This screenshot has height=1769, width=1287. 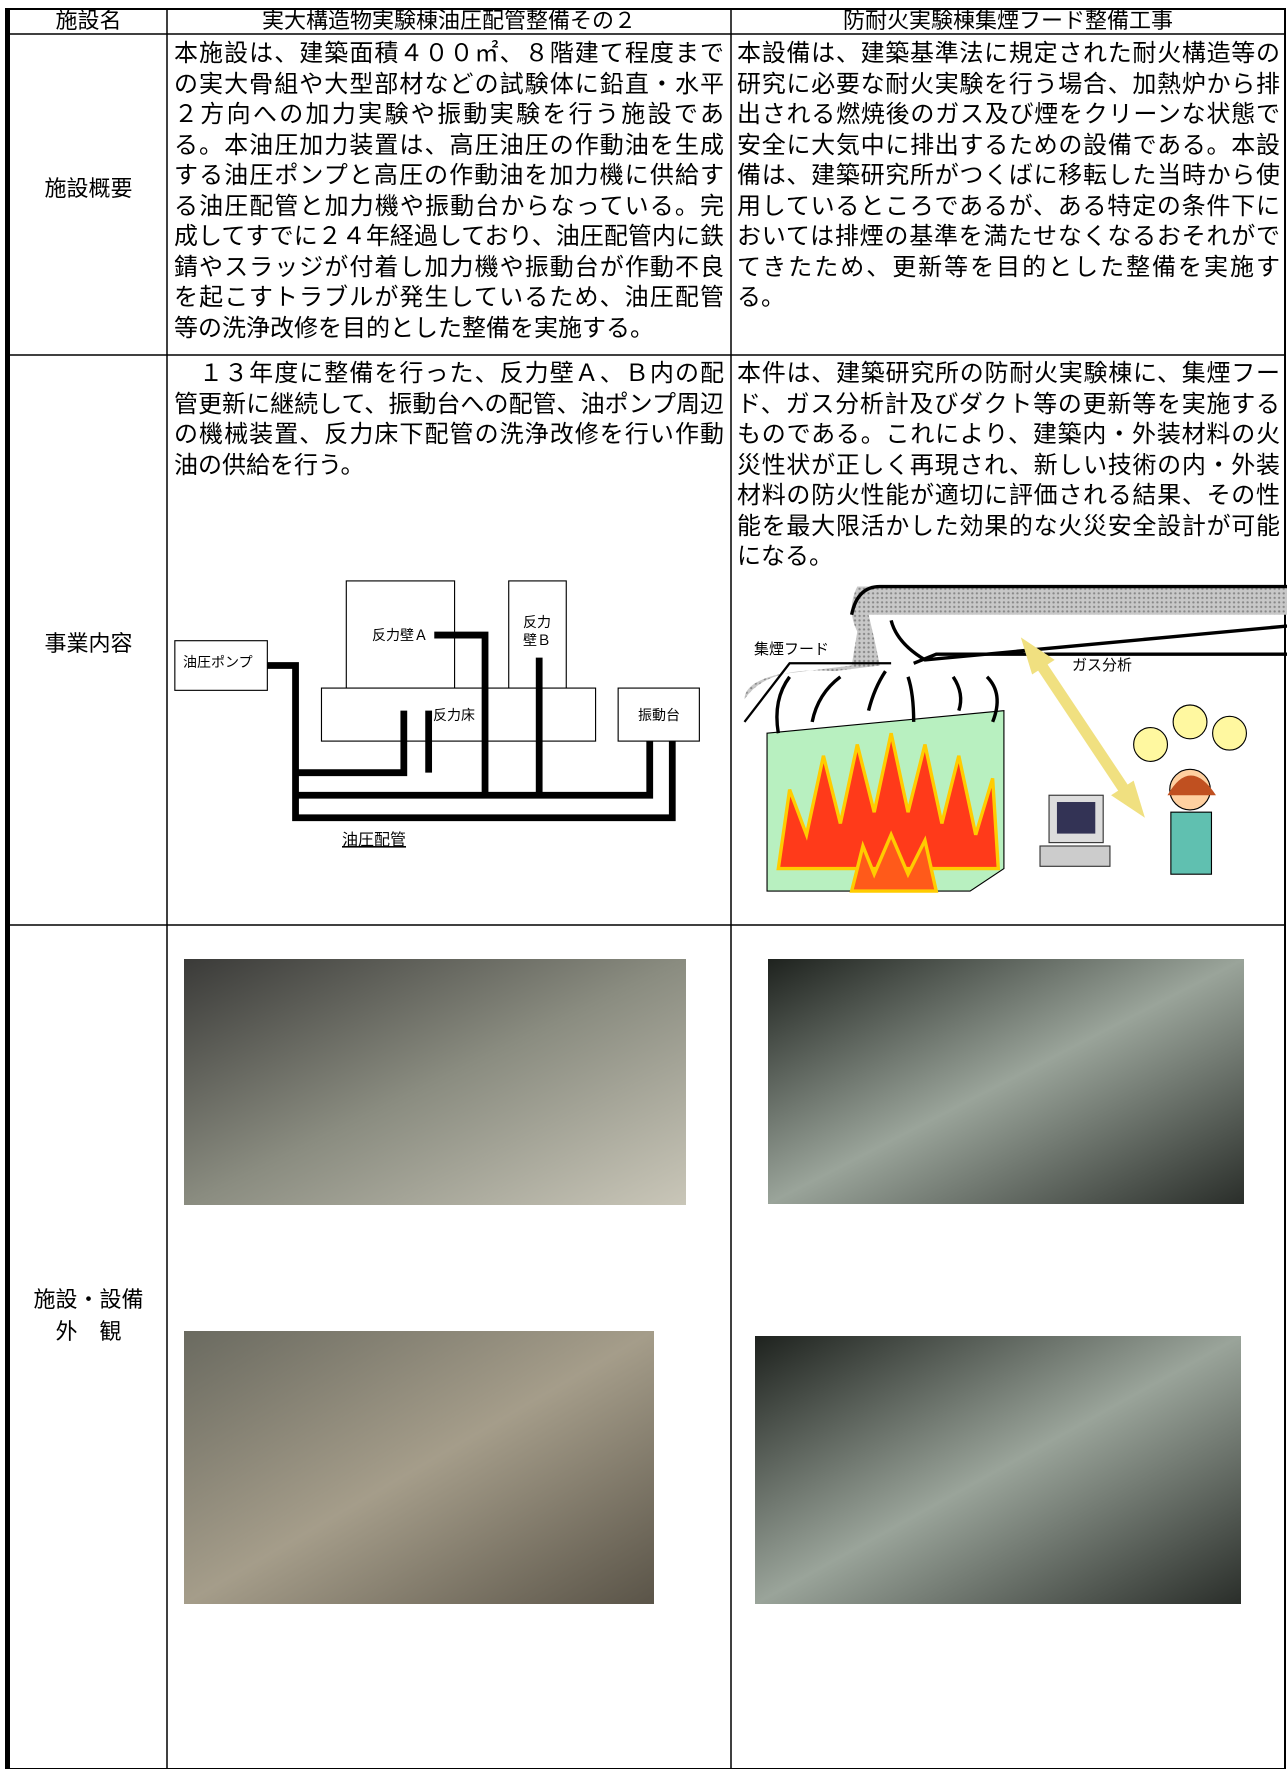 What do you see at coordinates (8, 889) in the screenshot?
I see `left-border` at bounding box center [8, 889].